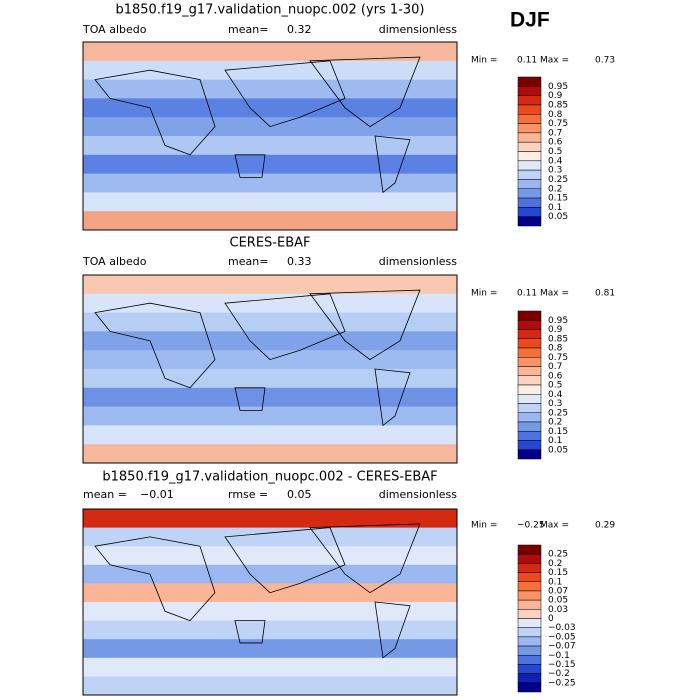  Describe the element at coordinates (562, 637) in the screenshot. I see `colorbar-label: −0.05` at that location.